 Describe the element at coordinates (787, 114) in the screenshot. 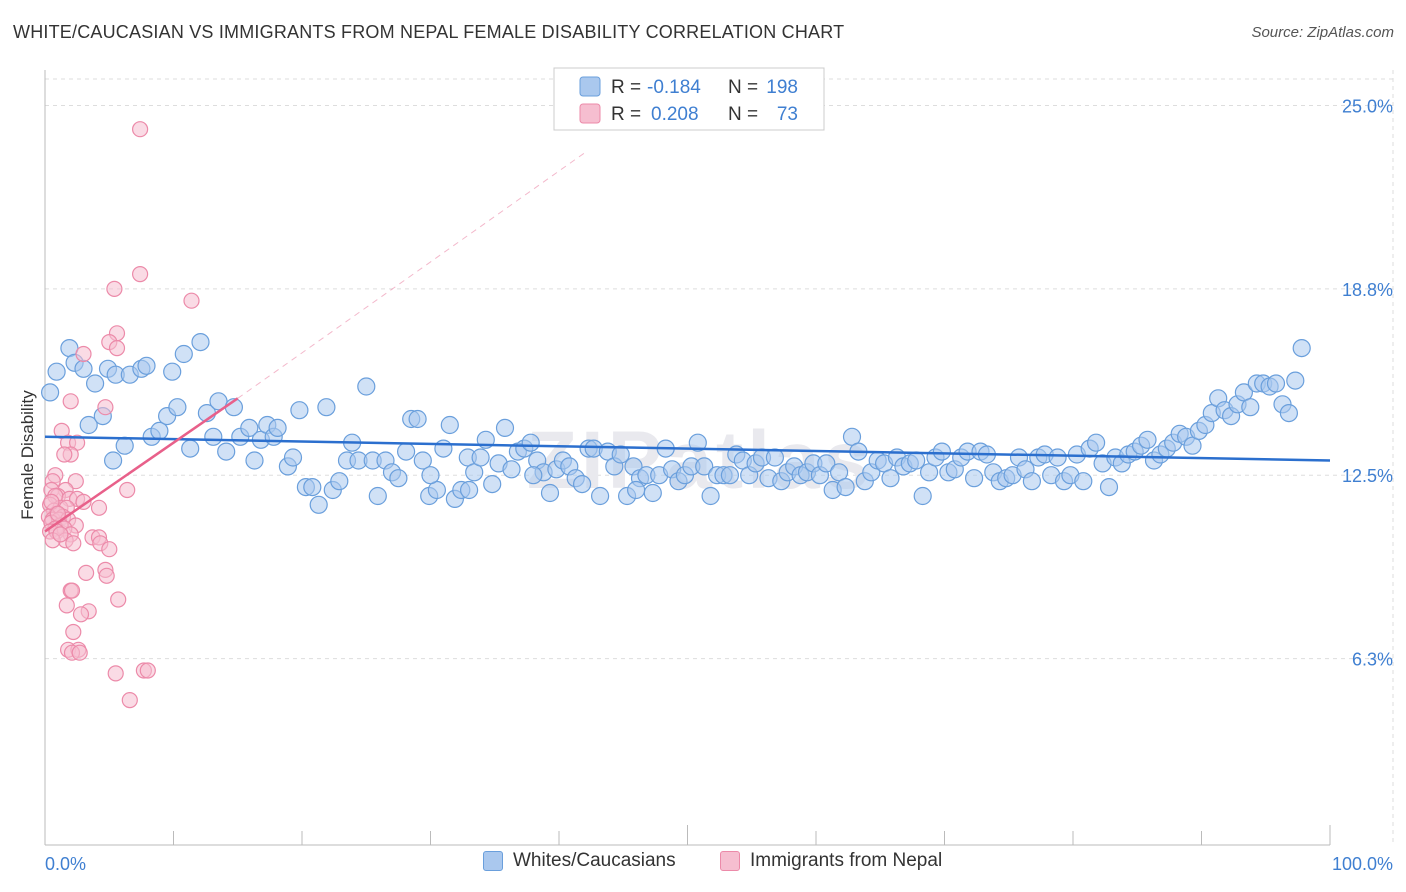

I see `legend-n-value-nepal: 73` at that location.